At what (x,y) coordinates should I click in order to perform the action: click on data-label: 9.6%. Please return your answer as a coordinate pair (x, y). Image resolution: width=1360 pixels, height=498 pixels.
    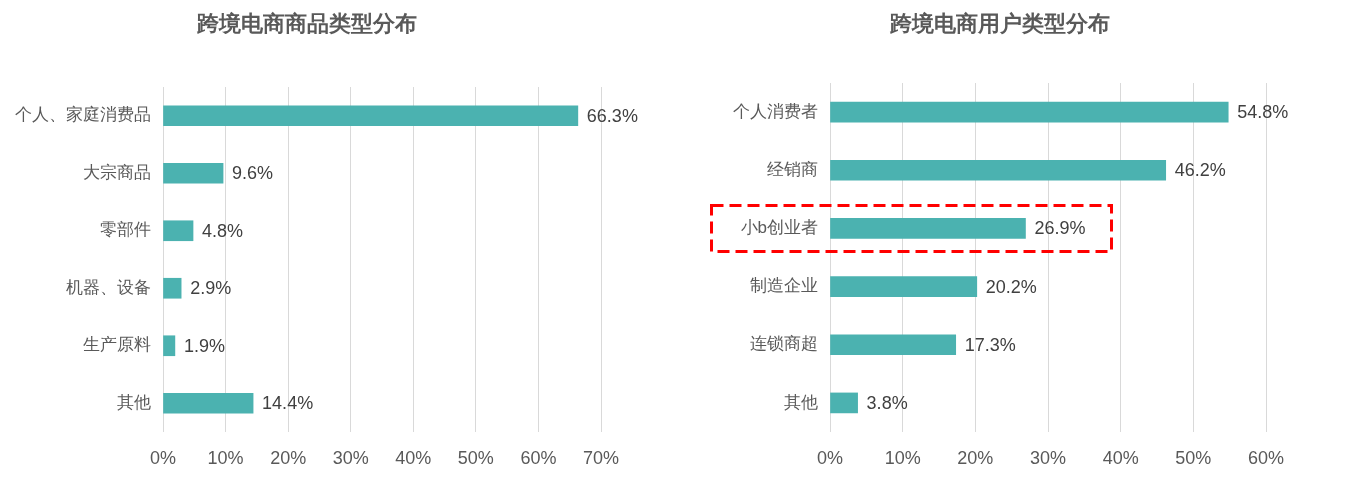
    Looking at the image, I should click on (253, 173).